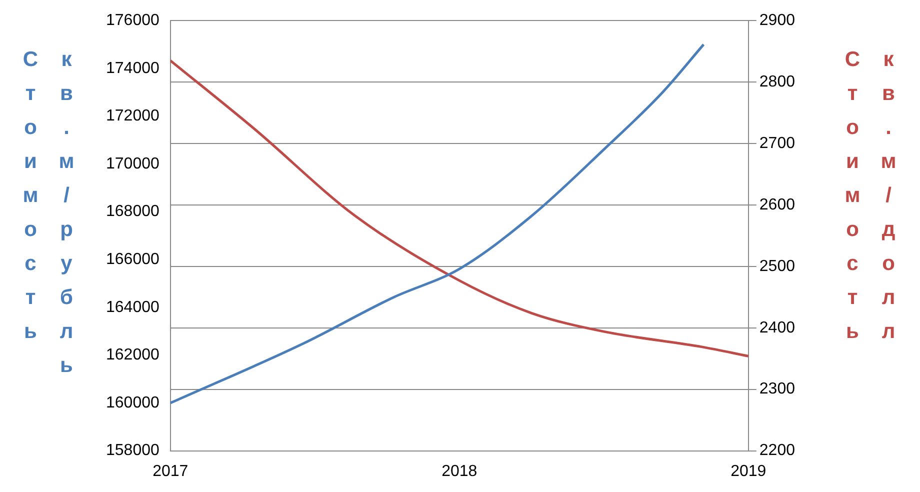 This screenshot has width=920, height=492. What do you see at coordinates (133, 307) in the screenshot?
I see `y-tick-label: 164000` at bounding box center [133, 307].